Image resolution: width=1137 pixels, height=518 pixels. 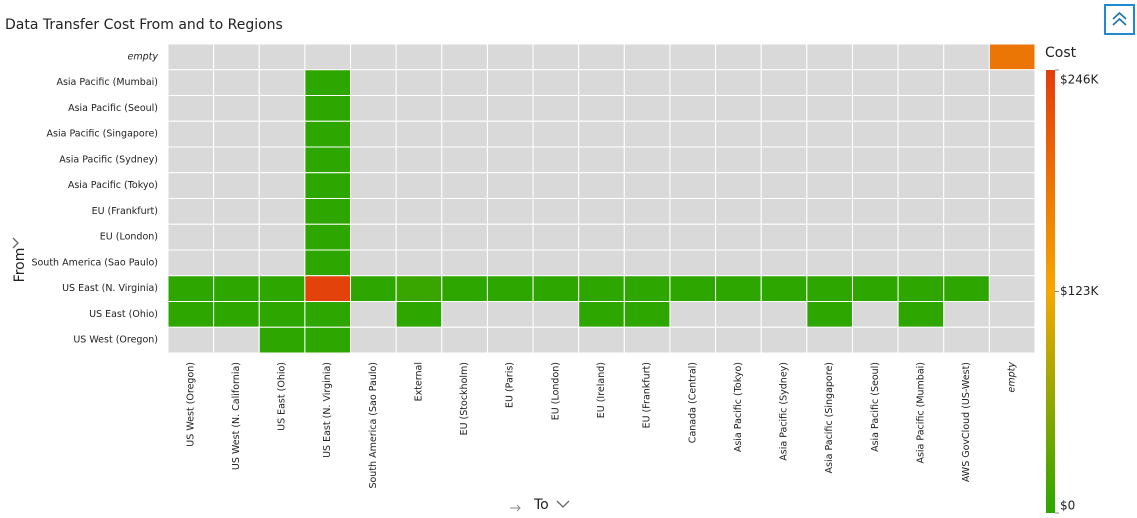 What do you see at coordinates (647, 395) in the screenshot?
I see `x-tick-label: EU (Frankfurt)` at bounding box center [647, 395].